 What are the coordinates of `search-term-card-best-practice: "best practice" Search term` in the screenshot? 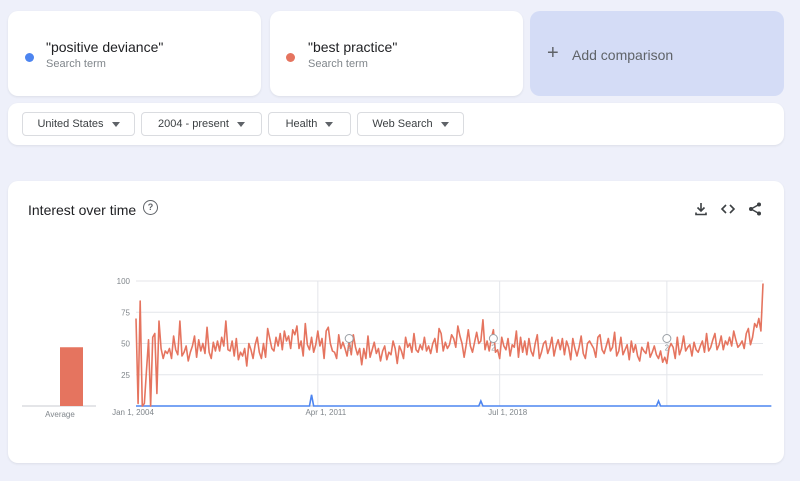 It's located at (396, 53).